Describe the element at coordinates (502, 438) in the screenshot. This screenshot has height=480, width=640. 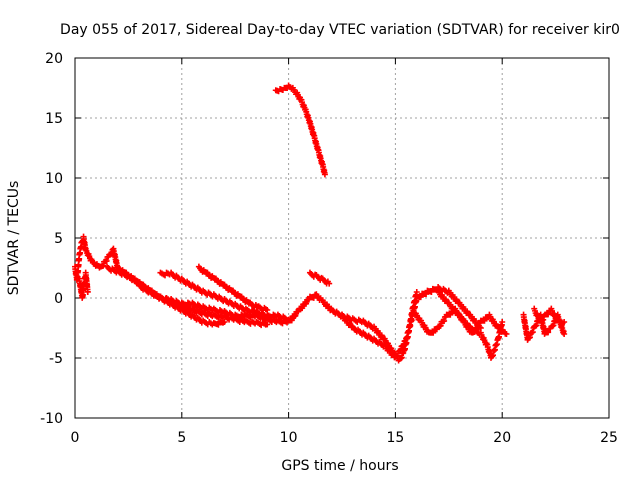
I see `x-tick-label: 20` at that location.